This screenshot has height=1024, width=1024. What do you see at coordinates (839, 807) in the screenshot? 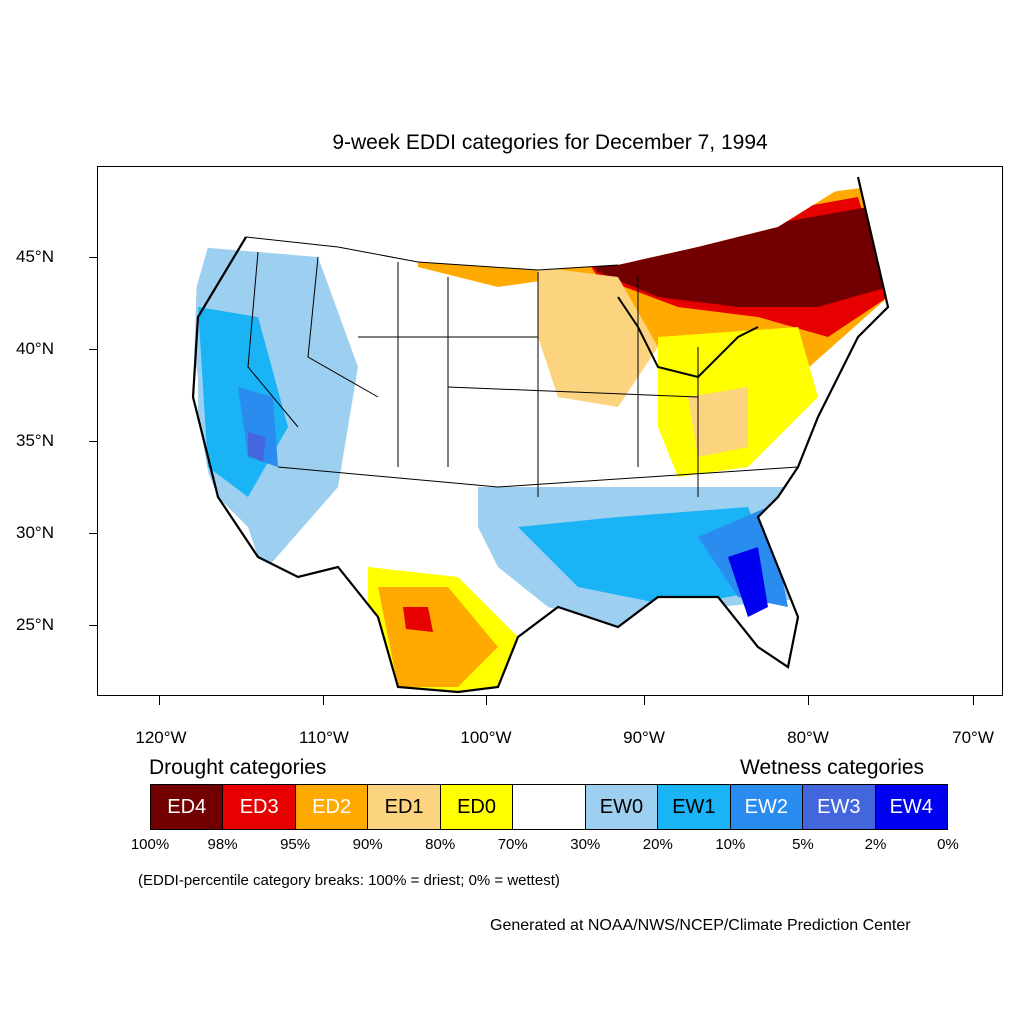
I see `legend-cell-ew3: EW3` at bounding box center [839, 807].